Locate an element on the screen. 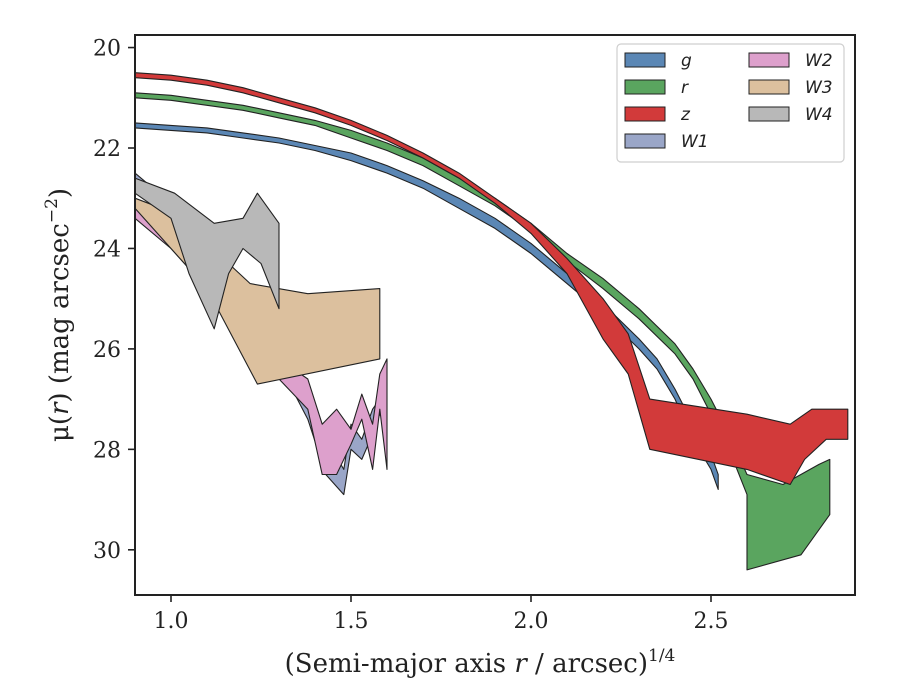  x-tick-label: 1.0 is located at coordinates (171, 621).